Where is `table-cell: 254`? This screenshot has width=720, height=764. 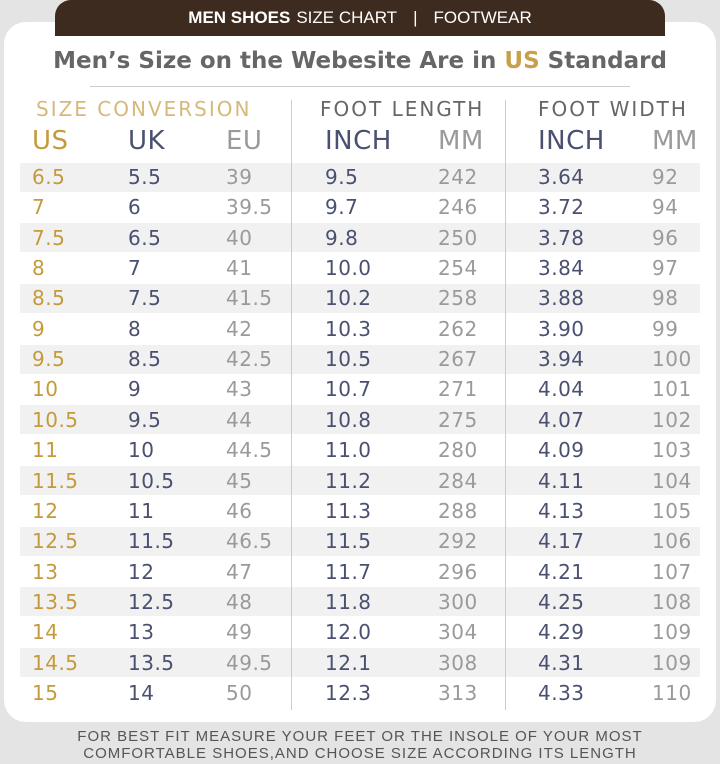
table-cell: 254 is located at coordinates (458, 268).